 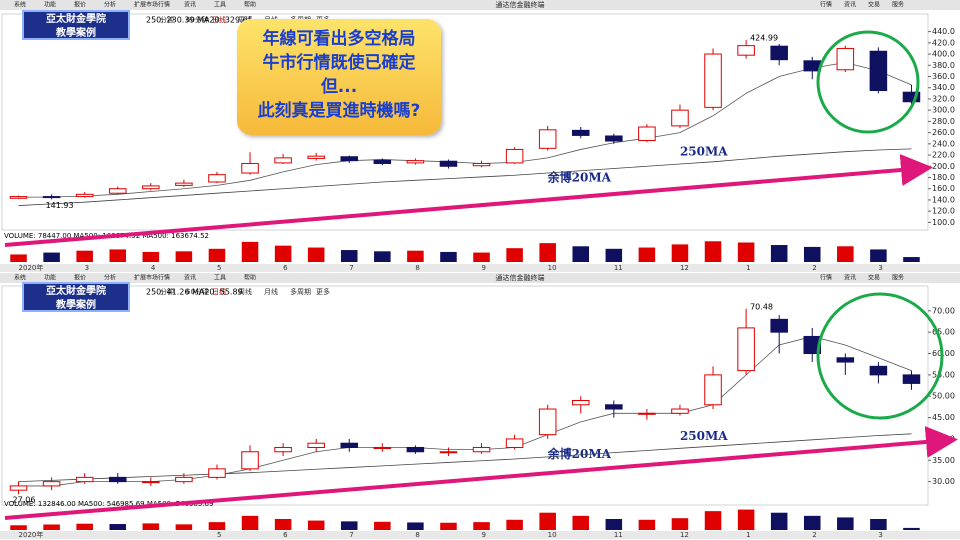 I want to click on y-tick-label: 440.0, so click(x=943, y=31).